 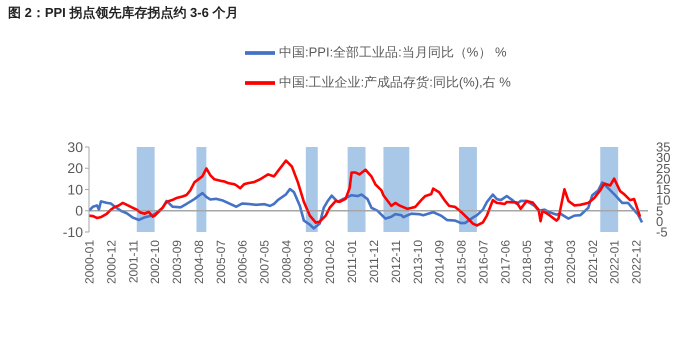 What do you see at coordinates (461, 262) in the screenshot?
I see `x-tick-label: 2015-08` at bounding box center [461, 262].